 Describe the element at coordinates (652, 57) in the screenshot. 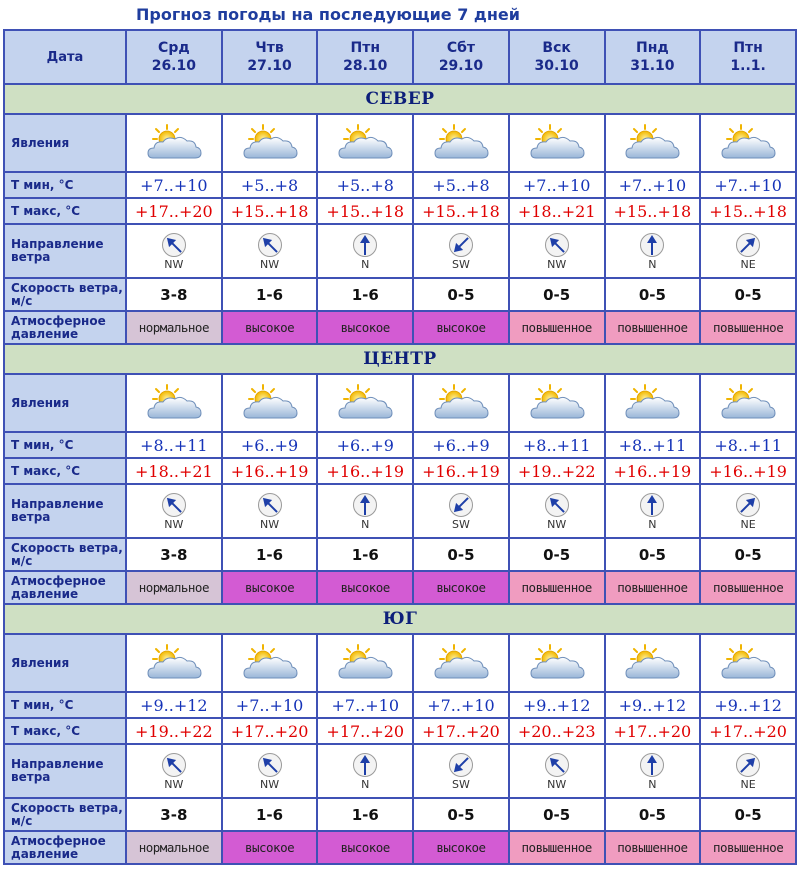

I see `day-header: Пнд 31.10` at that location.